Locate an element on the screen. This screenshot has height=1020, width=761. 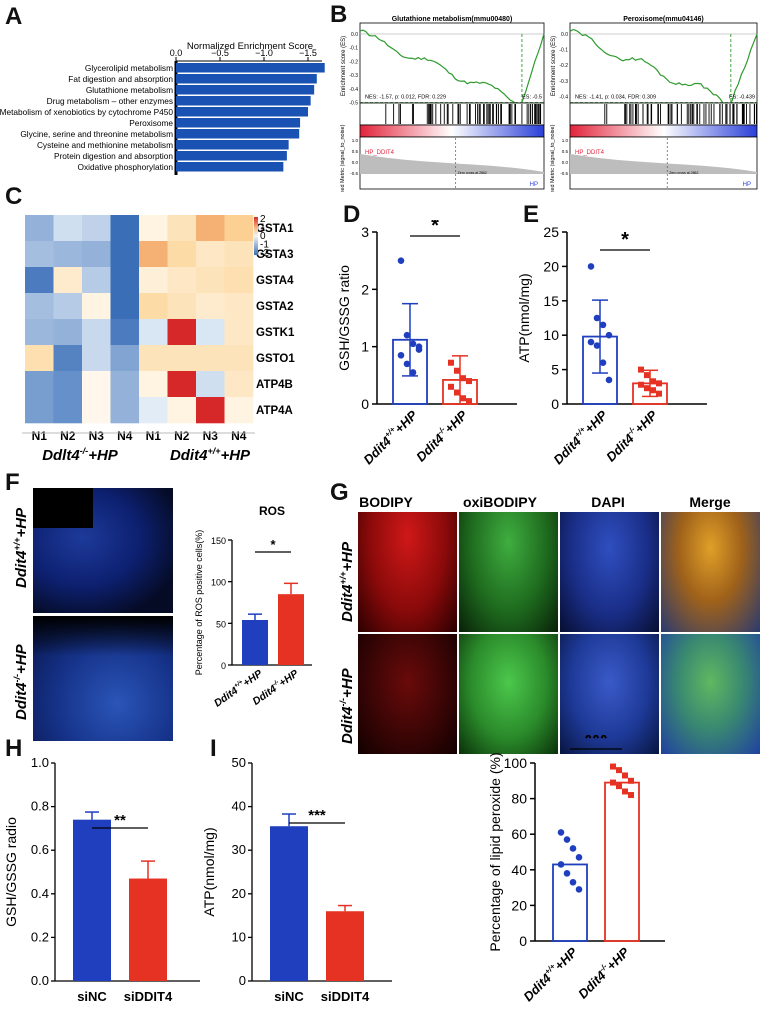
panel-c-legend-tick: 1 is located at coordinates (263, 228).